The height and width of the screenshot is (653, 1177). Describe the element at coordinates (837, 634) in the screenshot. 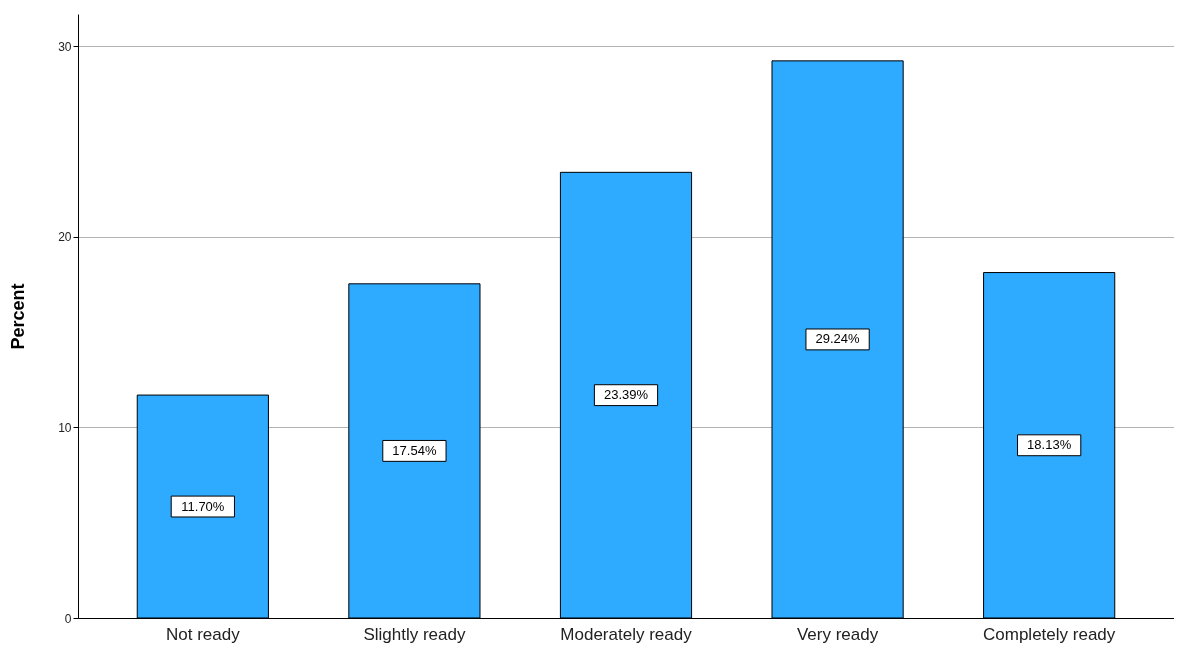

I see `x-tick-label: Very ready` at that location.